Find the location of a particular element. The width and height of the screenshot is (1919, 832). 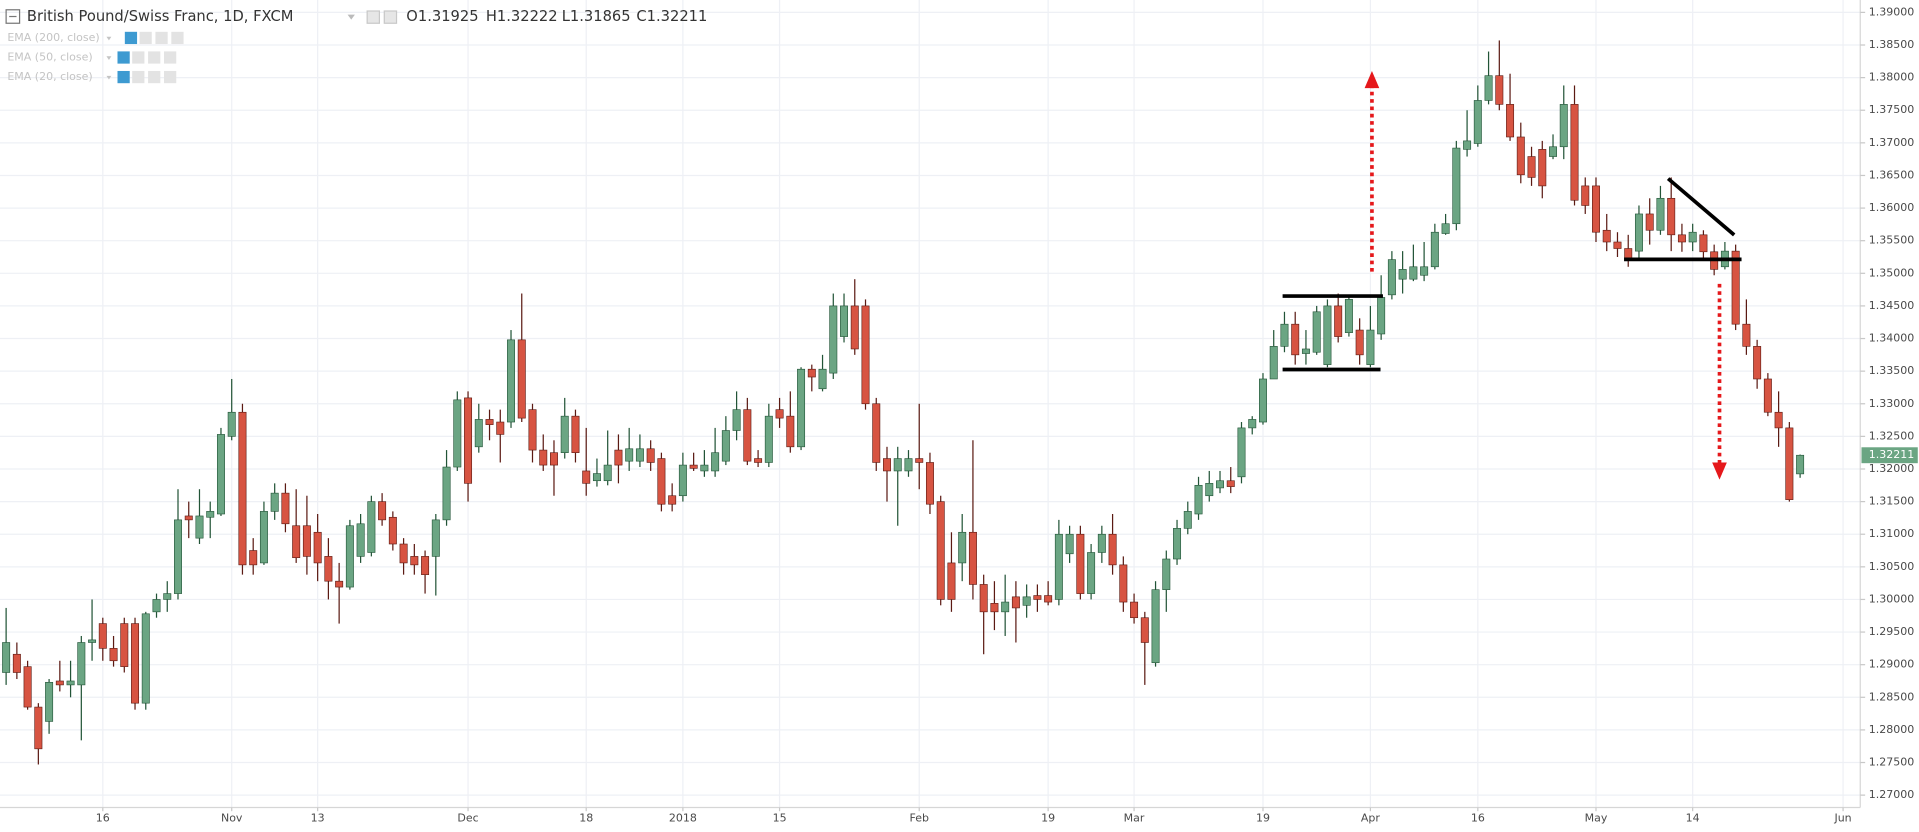

symbol-title: British Pound/Swiss Franc, 1D, FXCM is located at coordinates (160, 16).